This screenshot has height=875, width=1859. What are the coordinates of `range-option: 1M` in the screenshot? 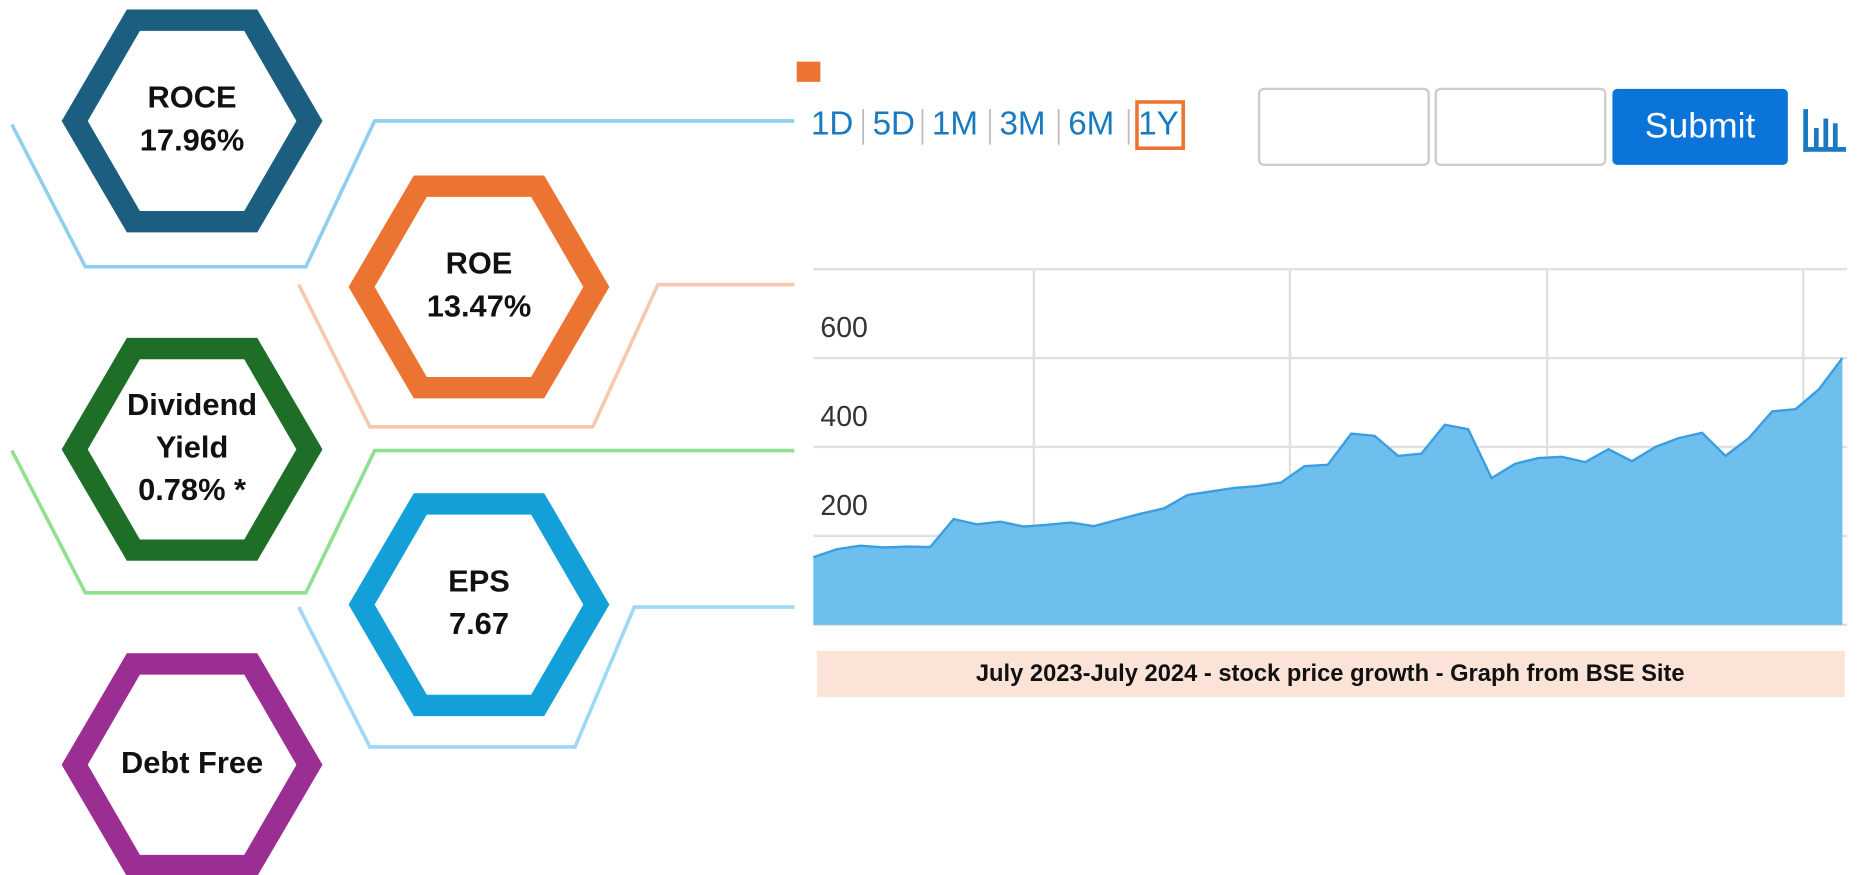 It's located at (955, 123).